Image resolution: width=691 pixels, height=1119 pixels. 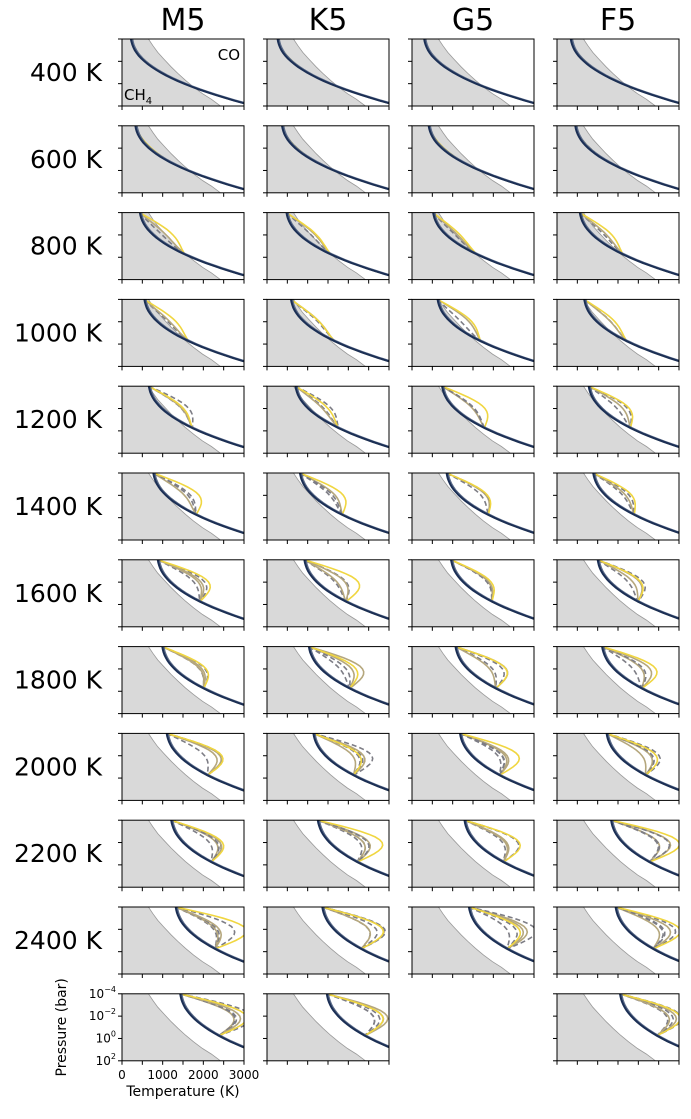 I want to click on row-label: 600 K, so click(x=66, y=159).